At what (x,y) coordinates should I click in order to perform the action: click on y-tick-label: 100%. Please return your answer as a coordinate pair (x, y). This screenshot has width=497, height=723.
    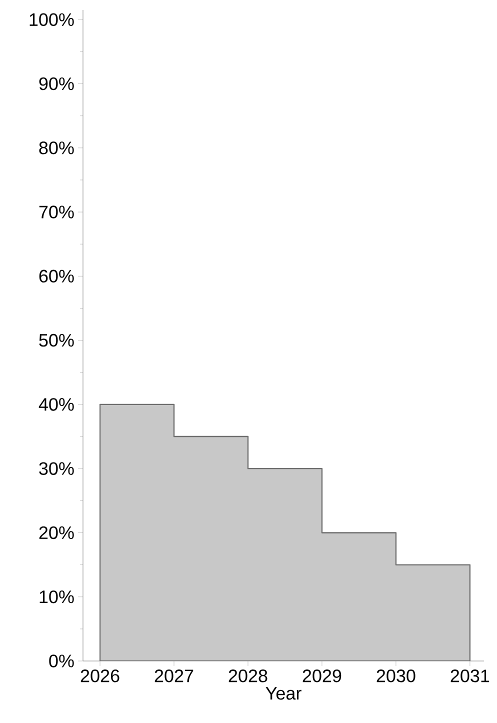
    Looking at the image, I should click on (52, 19).